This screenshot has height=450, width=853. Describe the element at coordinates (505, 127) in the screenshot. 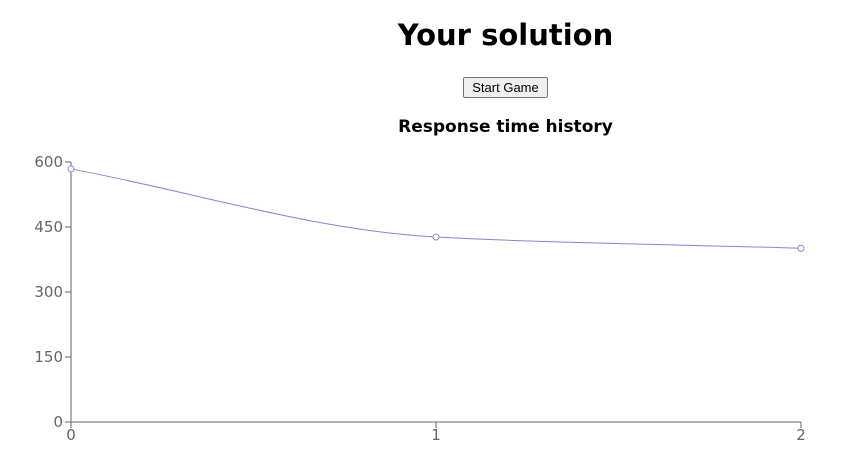

I see `chart-title: Response time history` at that location.